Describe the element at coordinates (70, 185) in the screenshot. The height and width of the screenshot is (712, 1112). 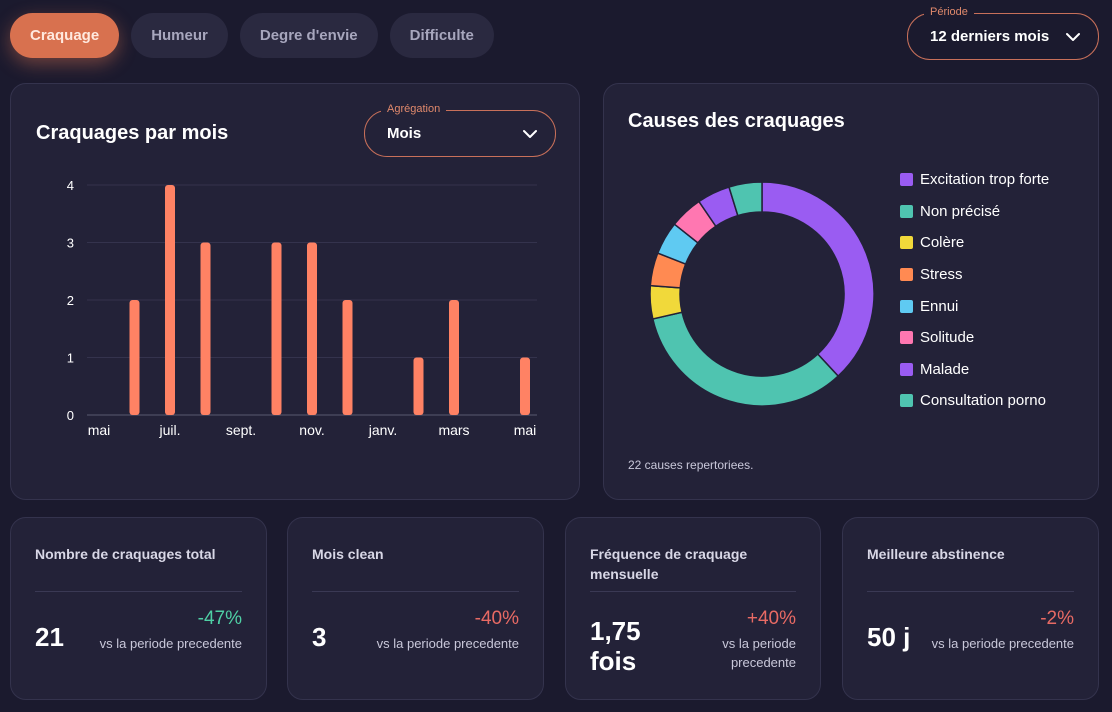
I see `y-tick-label: 4` at that location.